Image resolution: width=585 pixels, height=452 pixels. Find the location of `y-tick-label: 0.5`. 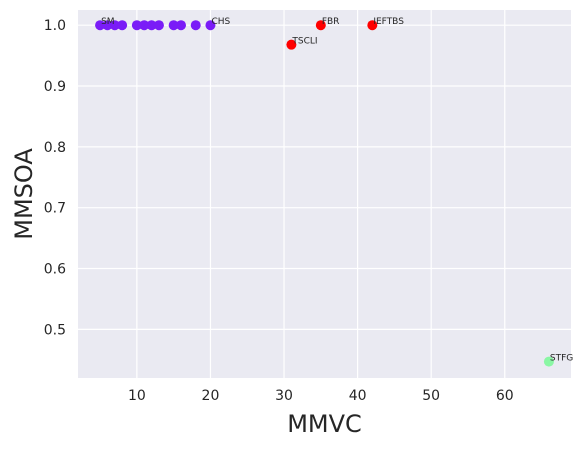

y-tick-label: 0.5 is located at coordinates (55, 330).